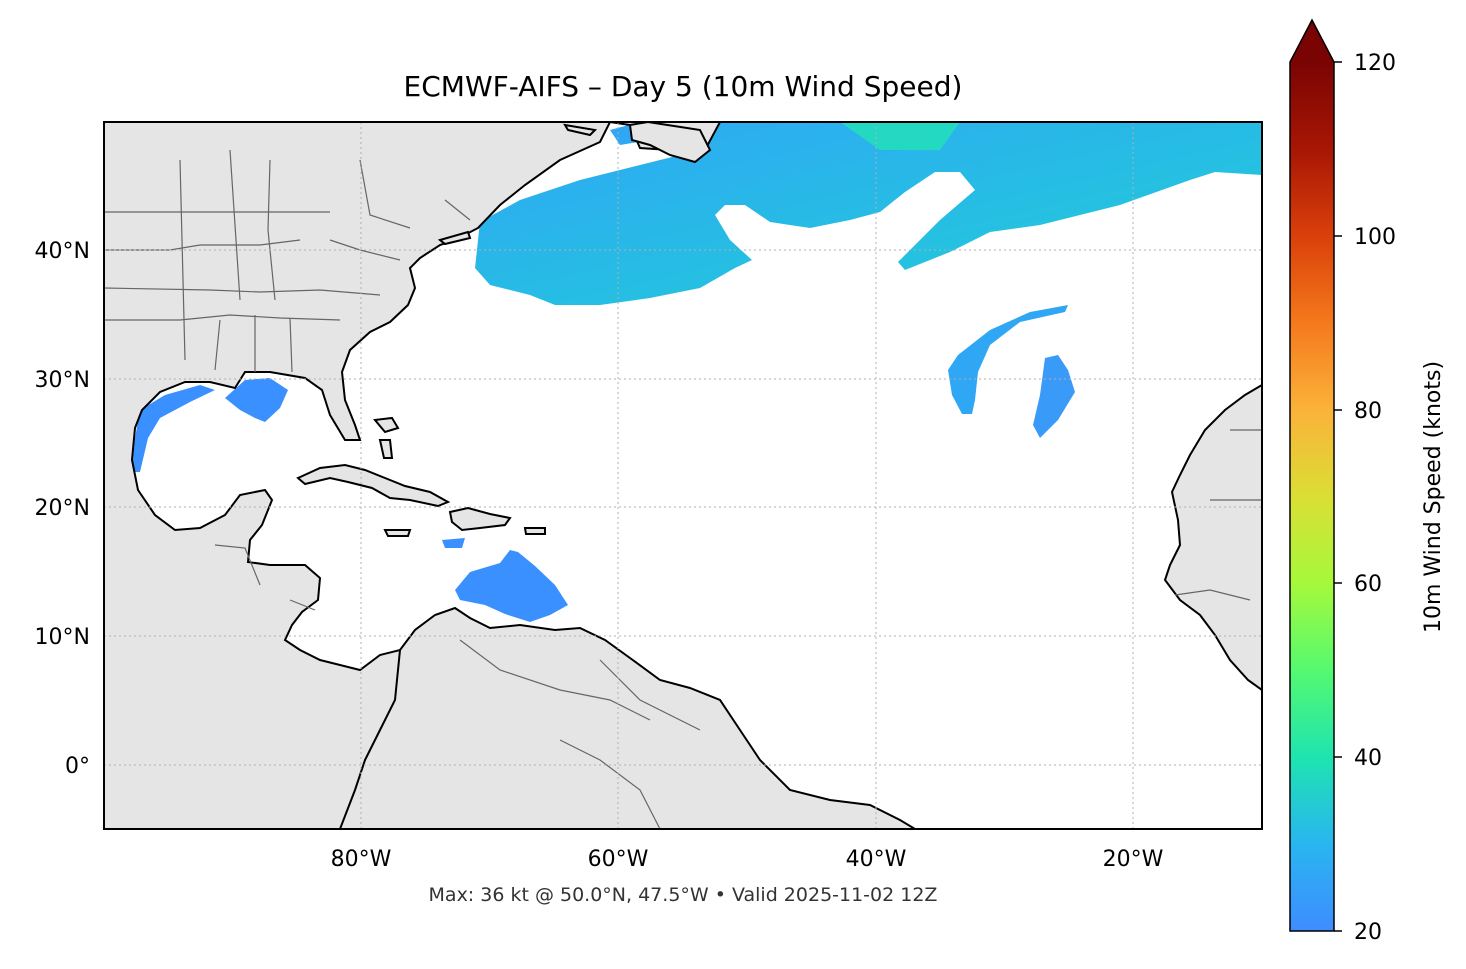 This screenshot has height=969, width=1466. What do you see at coordinates (1312, 41) in the screenshot?
I see `colorbar-extend-arrow` at bounding box center [1312, 41].